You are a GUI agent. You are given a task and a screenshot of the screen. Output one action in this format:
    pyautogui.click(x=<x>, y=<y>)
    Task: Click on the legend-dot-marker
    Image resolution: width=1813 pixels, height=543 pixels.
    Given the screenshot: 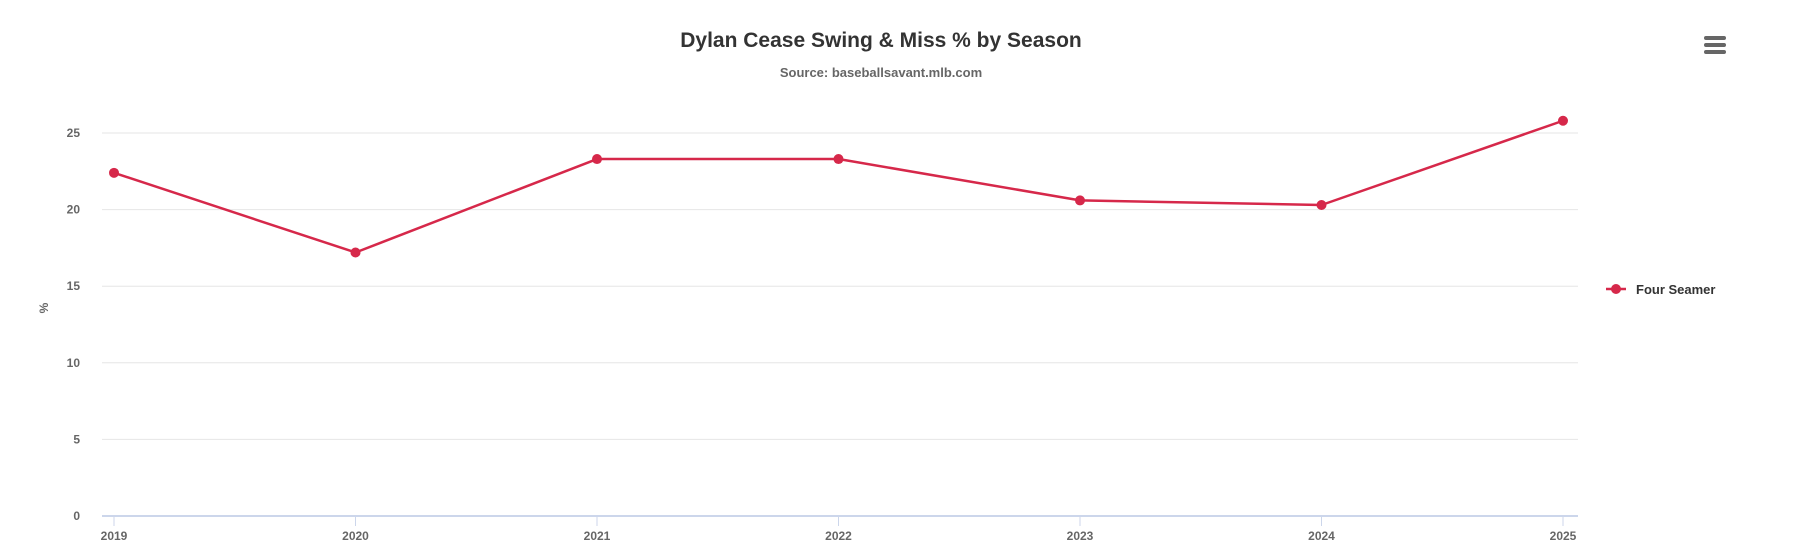 What is the action you would take?
    pyautogui.click(x=1616, y=289)
    